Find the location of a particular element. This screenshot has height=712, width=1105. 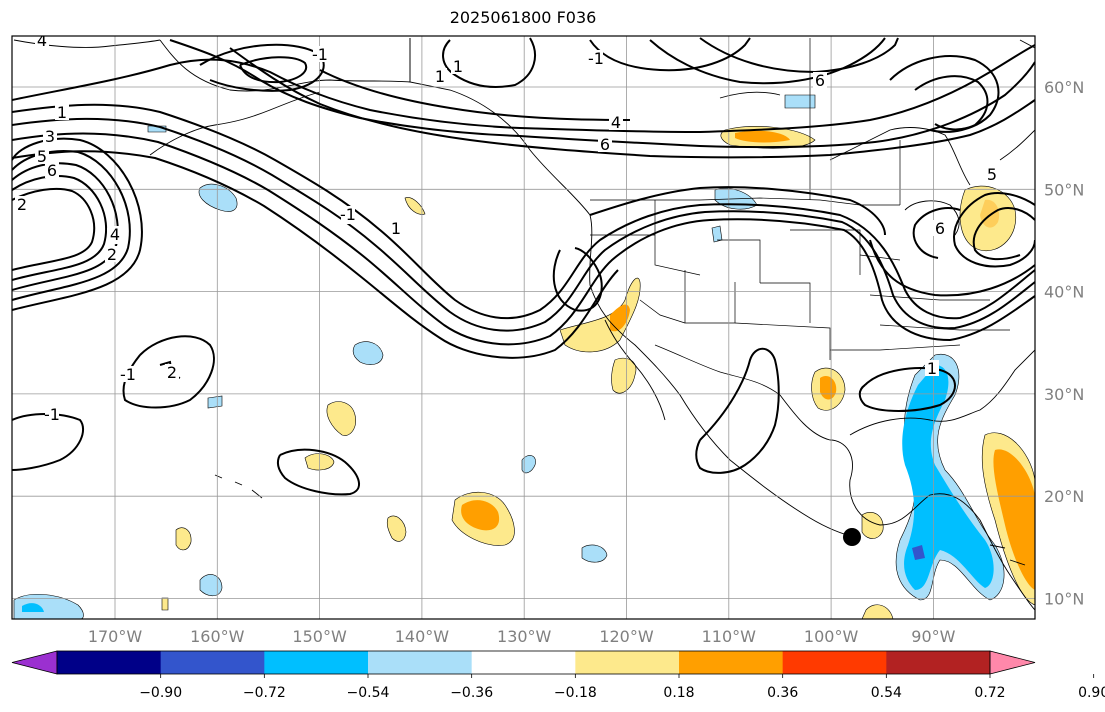

positive-anomaly-pacific-central-core is located at coordinates (480, 515).